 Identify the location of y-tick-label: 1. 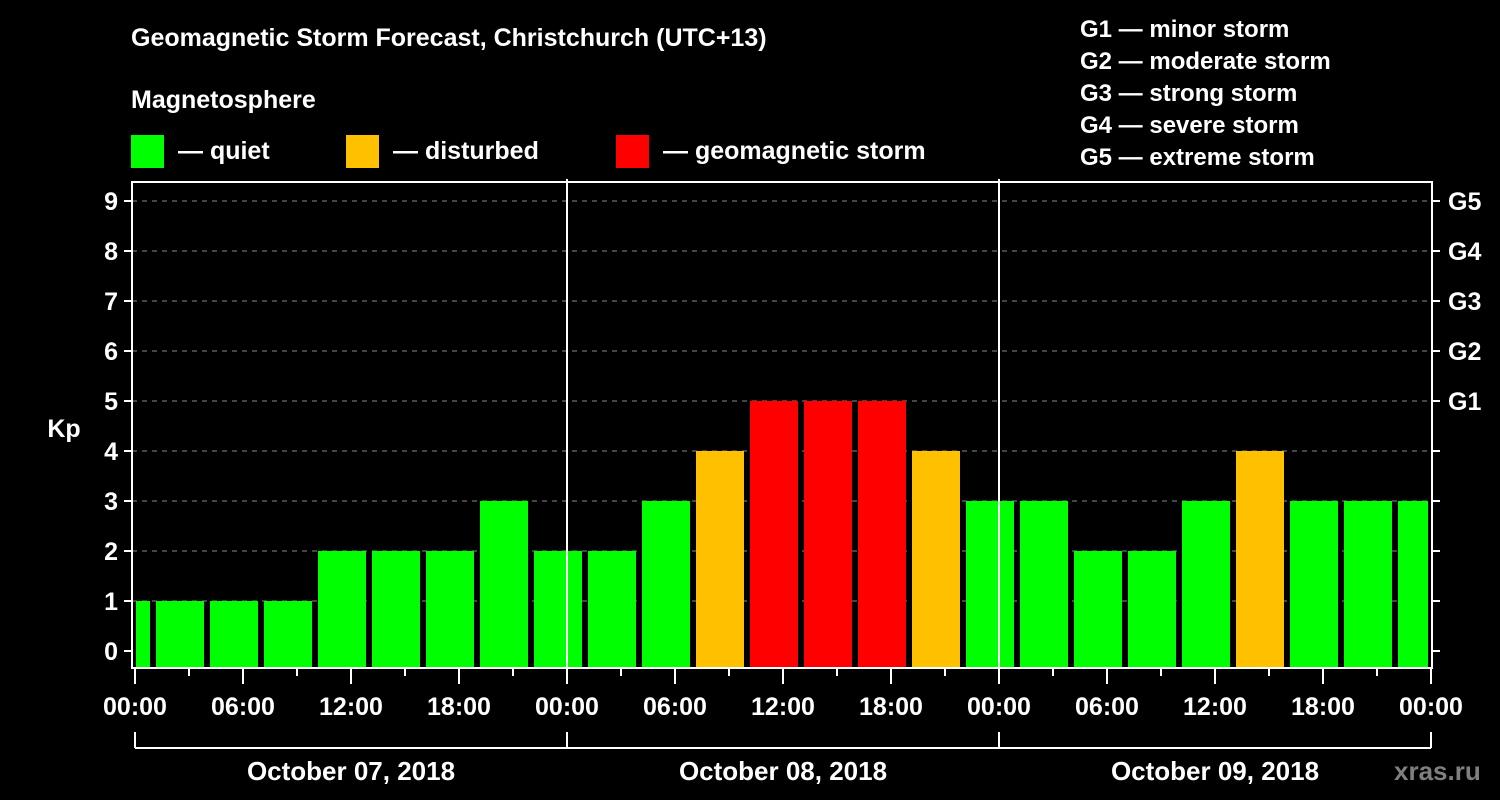
(111, 602).